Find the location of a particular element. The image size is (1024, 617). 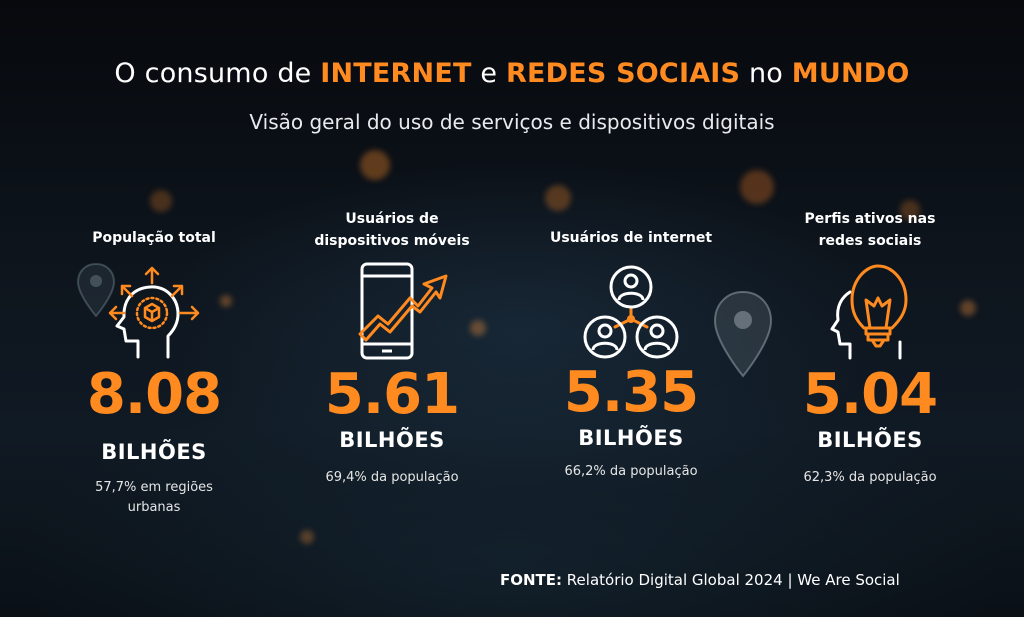

smartphone-growth-icon is located at coordinates (403, 311).